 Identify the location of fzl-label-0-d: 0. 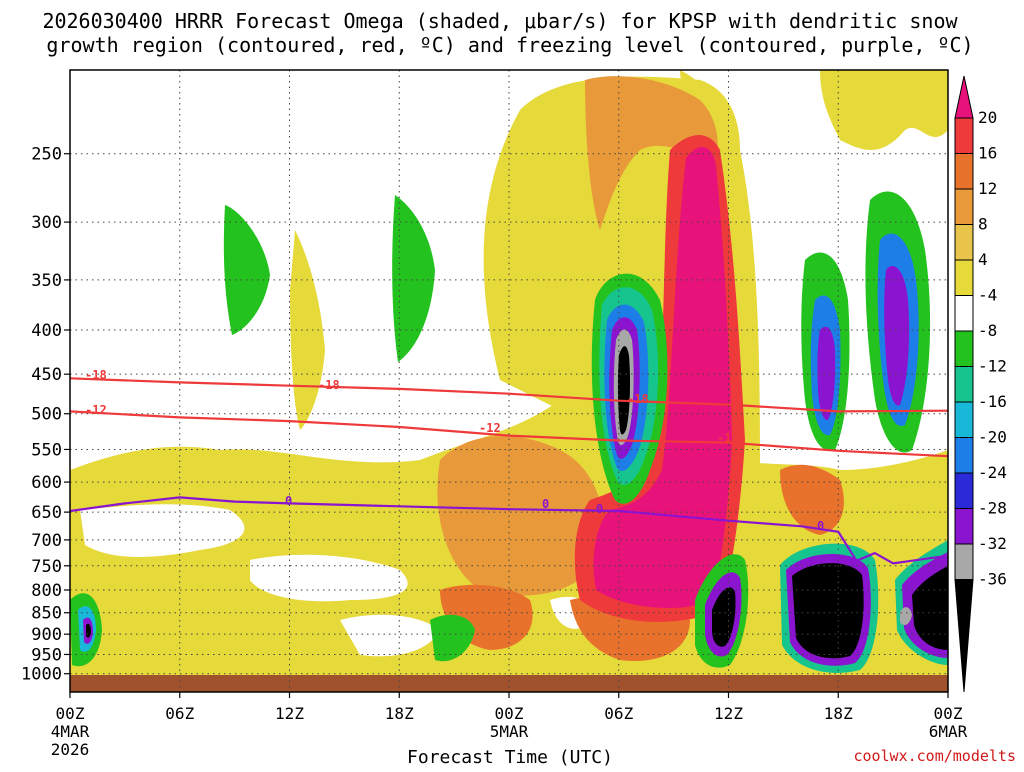
(599, 509).